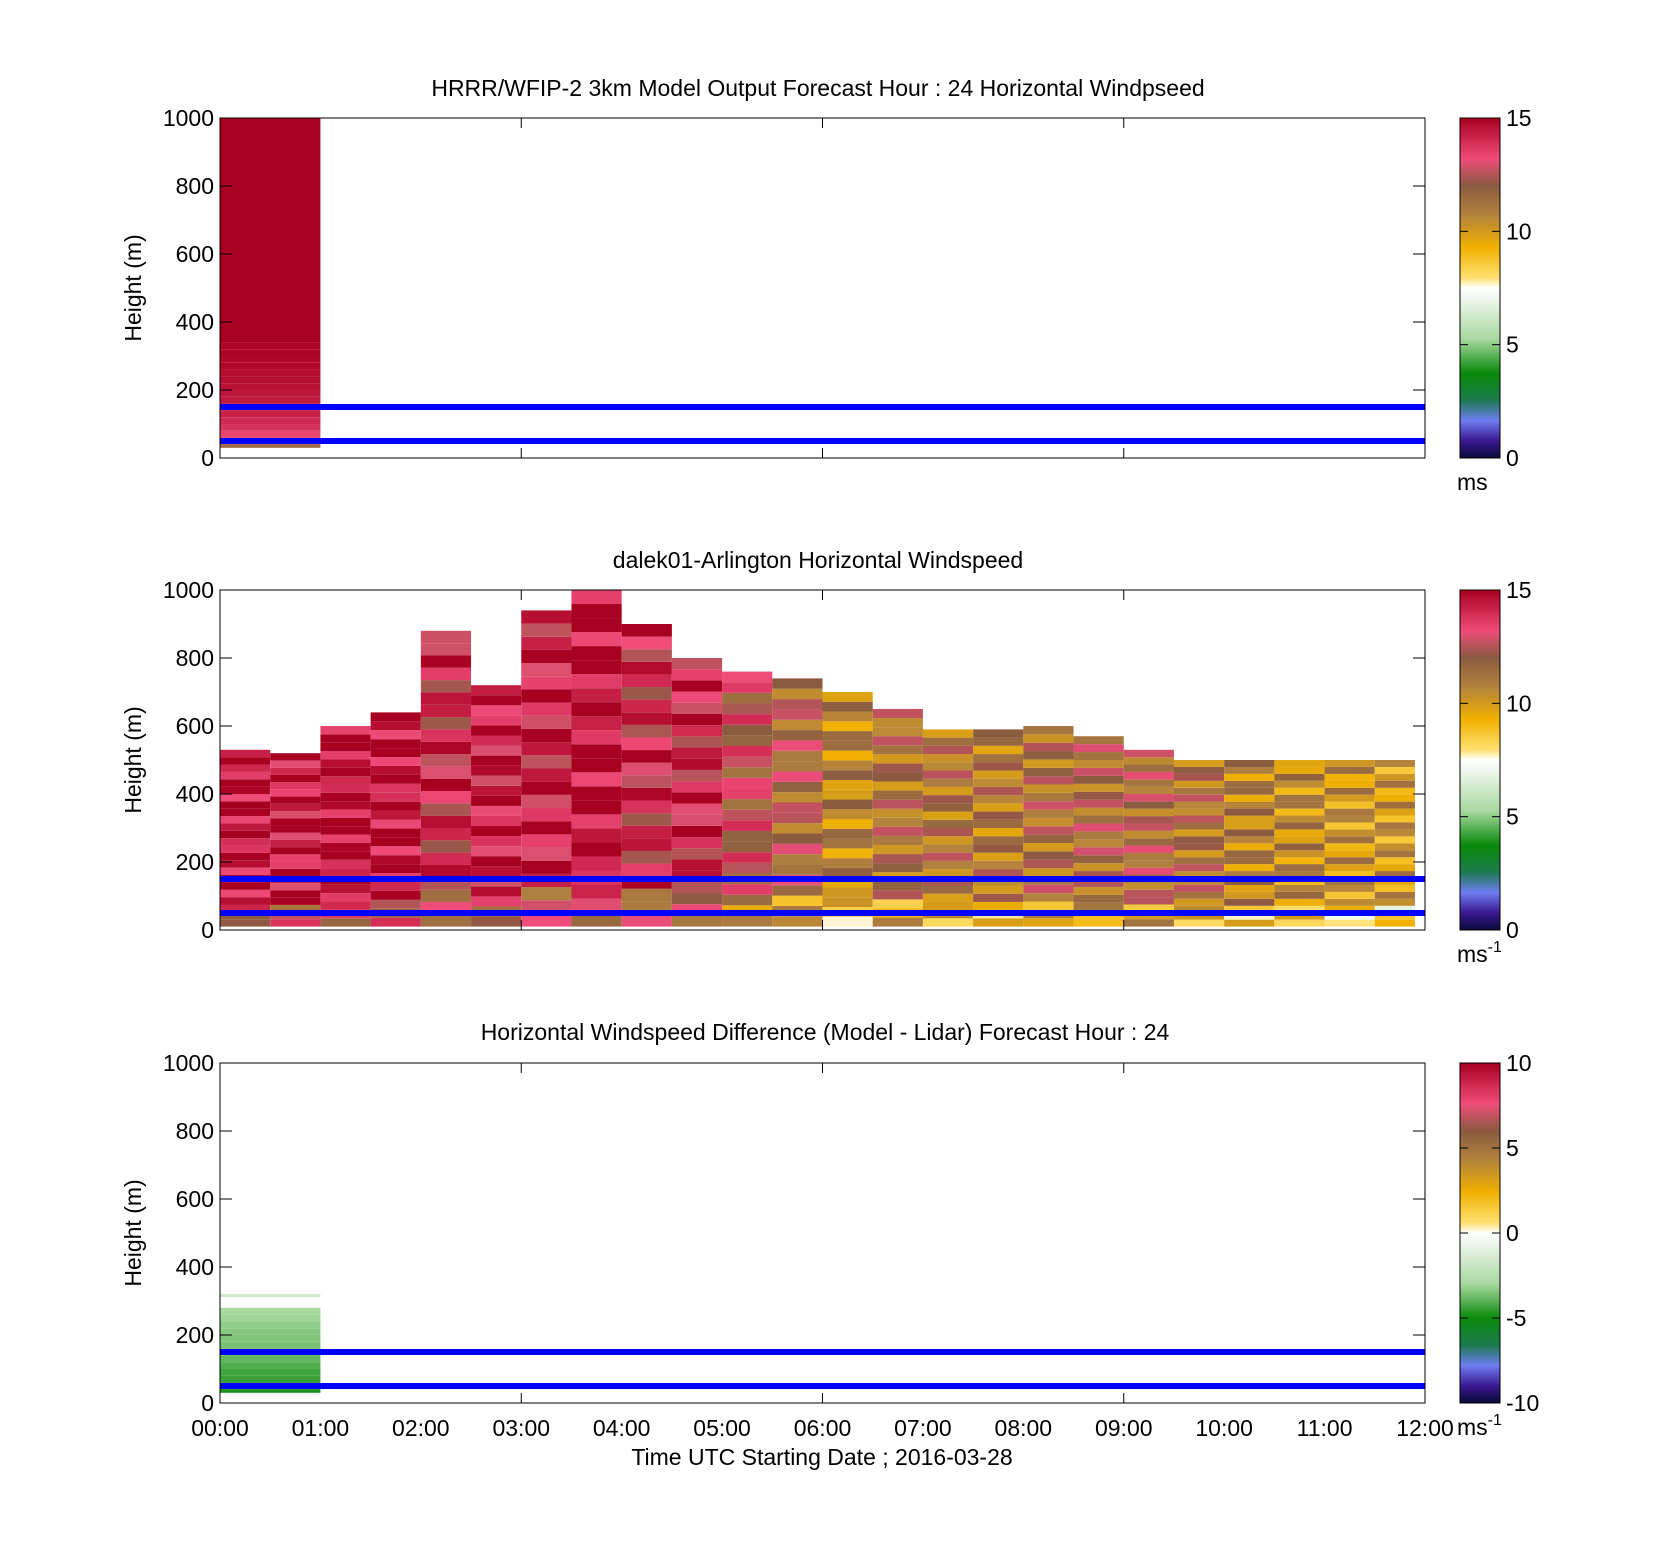  Describe the element at coordinates (1024, 1428) in the screenshot. I see `x-tick-label: 08:00` at that location.